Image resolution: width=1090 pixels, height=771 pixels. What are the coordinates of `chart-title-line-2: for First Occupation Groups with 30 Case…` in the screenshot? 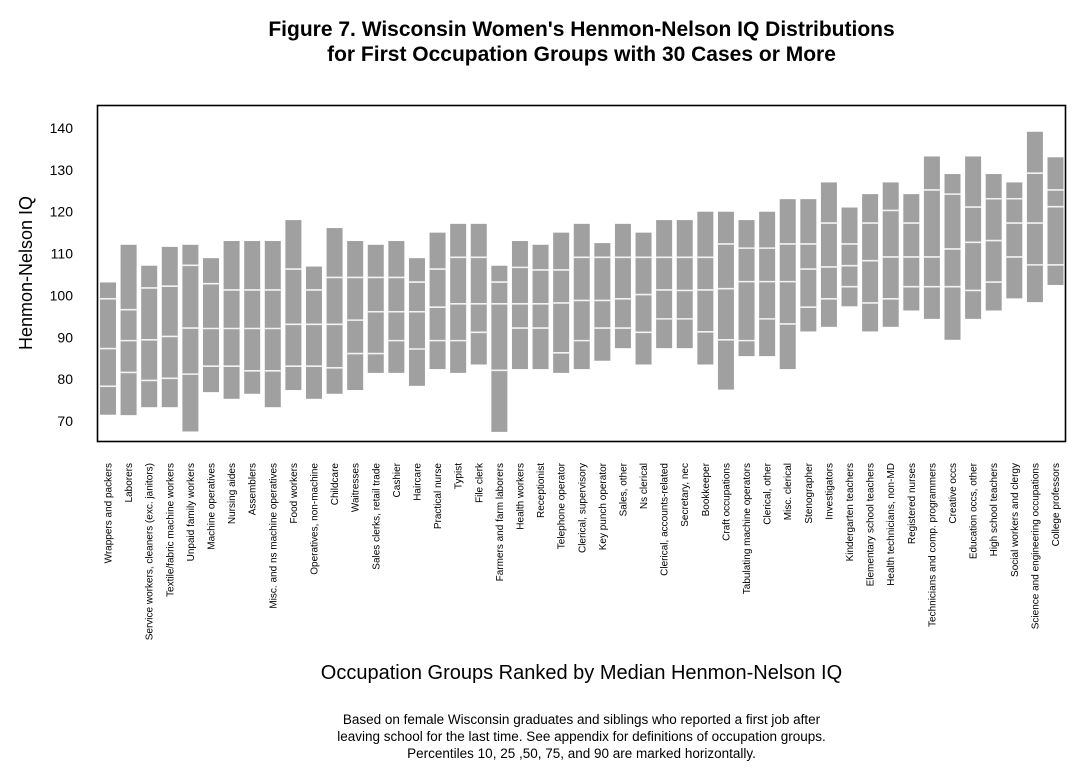 It's located at (581, 54).